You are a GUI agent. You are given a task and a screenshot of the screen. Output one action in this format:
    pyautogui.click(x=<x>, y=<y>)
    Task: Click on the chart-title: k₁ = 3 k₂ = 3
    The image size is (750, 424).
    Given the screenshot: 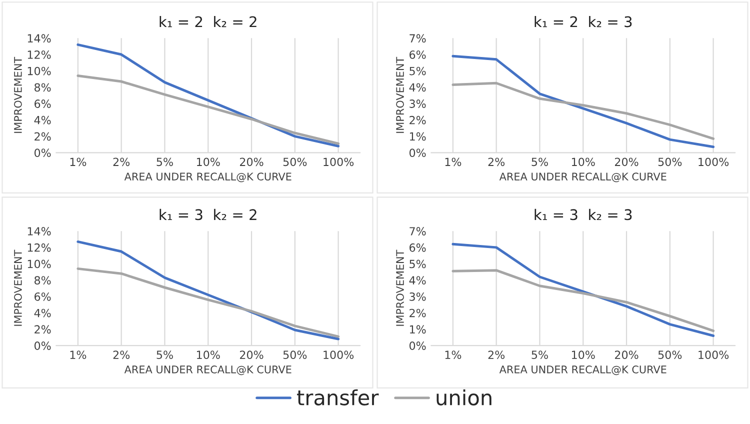 What is the action you would take?
    pyautogui.click(x=583, y=214)
    